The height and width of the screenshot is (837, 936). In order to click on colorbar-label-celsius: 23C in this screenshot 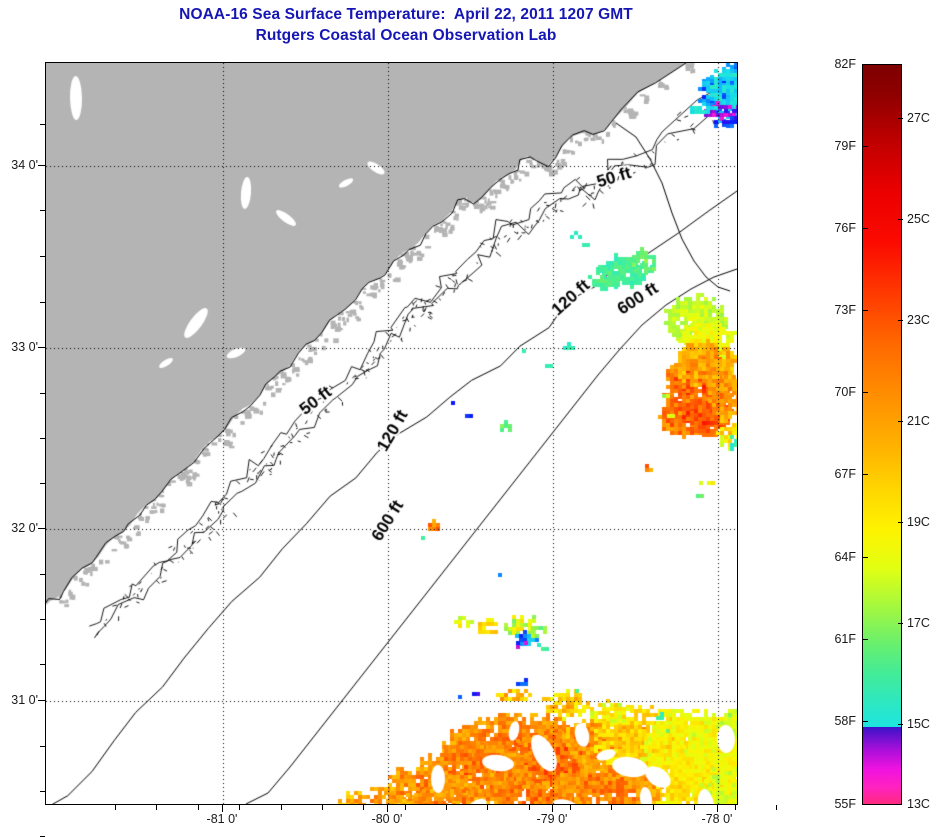, I will do `click(918, 320)`.